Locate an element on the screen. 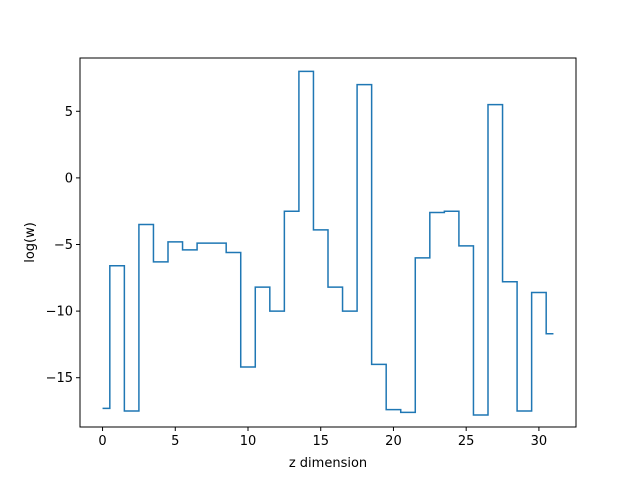  y-tick-label: −5 is located at coordinates (63, 245).